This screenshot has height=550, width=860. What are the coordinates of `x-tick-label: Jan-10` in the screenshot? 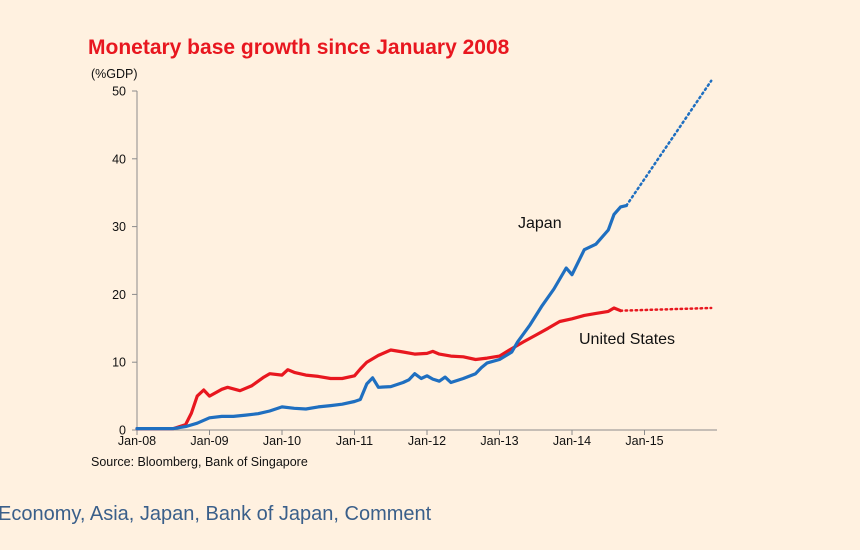 It's located at (282, 441).